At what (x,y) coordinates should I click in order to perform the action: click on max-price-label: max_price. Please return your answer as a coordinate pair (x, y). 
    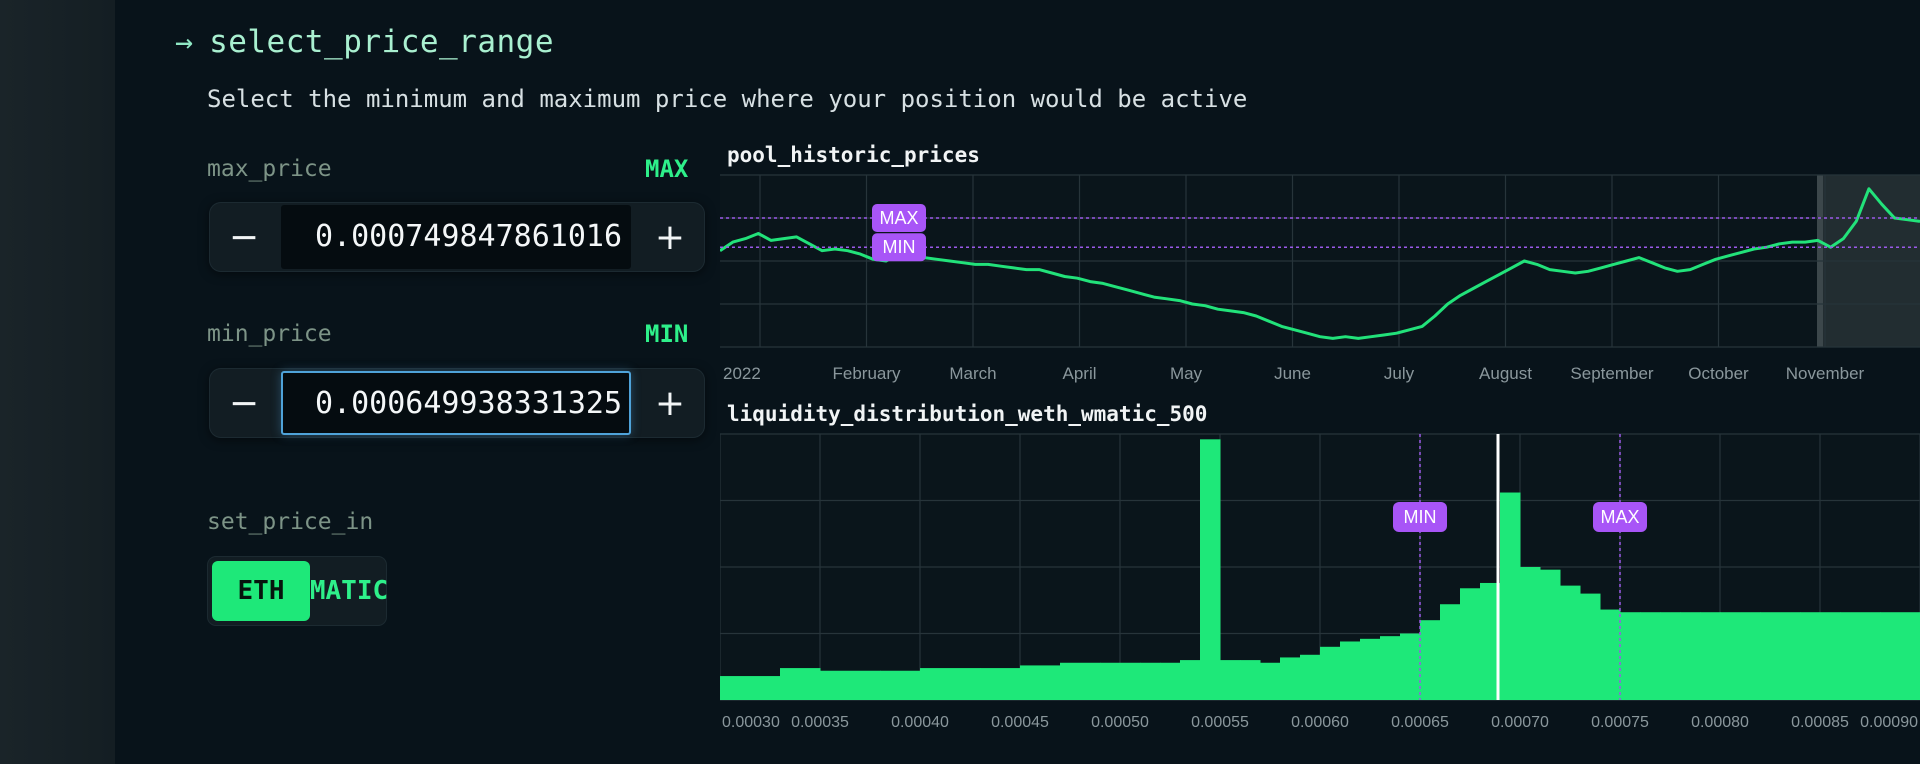
    Looking at the image, I should click on (269, 169).